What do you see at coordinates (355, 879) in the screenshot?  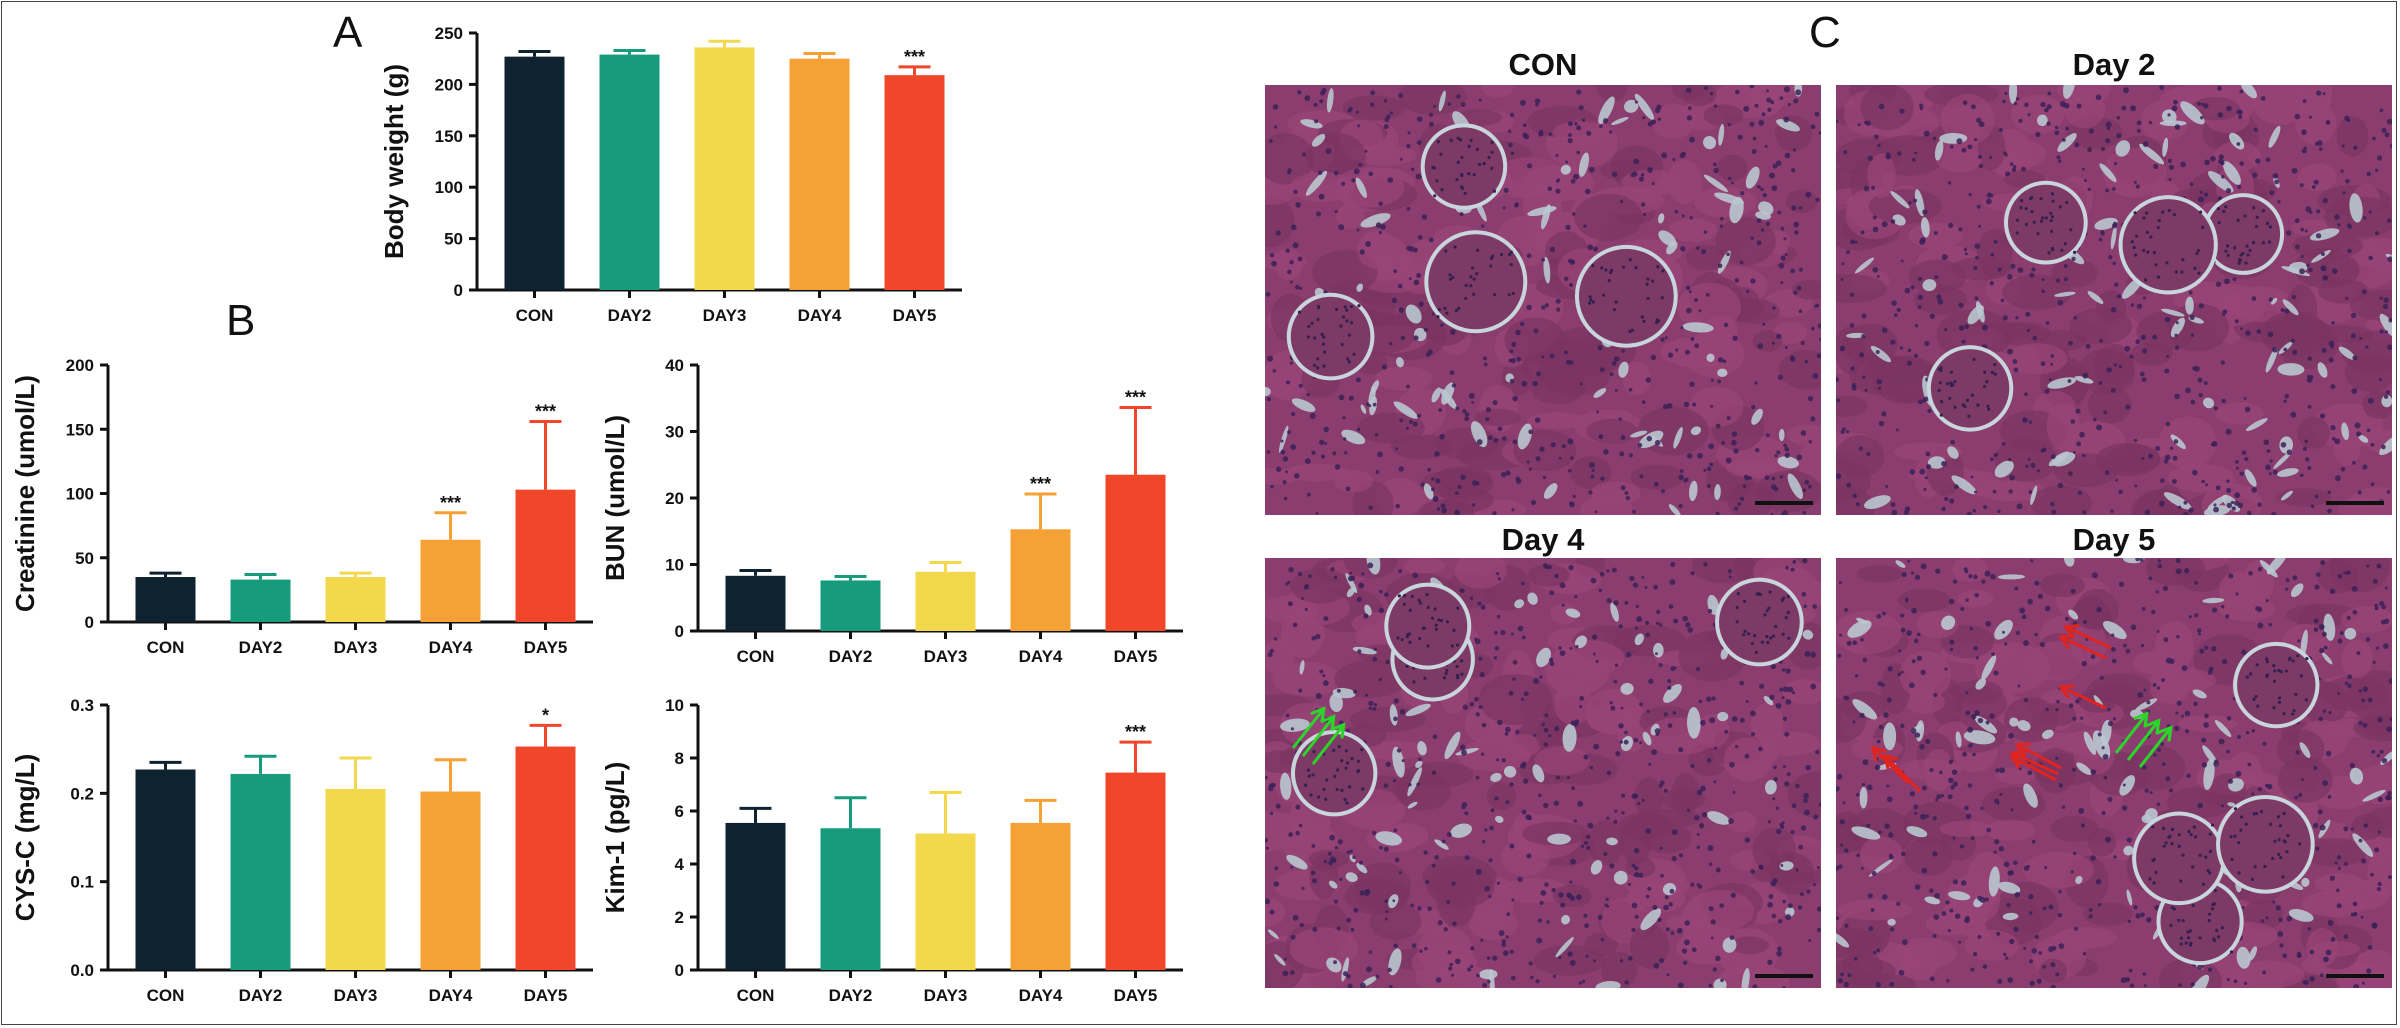 I see `bar-day3` at bounding box center [355, 879].